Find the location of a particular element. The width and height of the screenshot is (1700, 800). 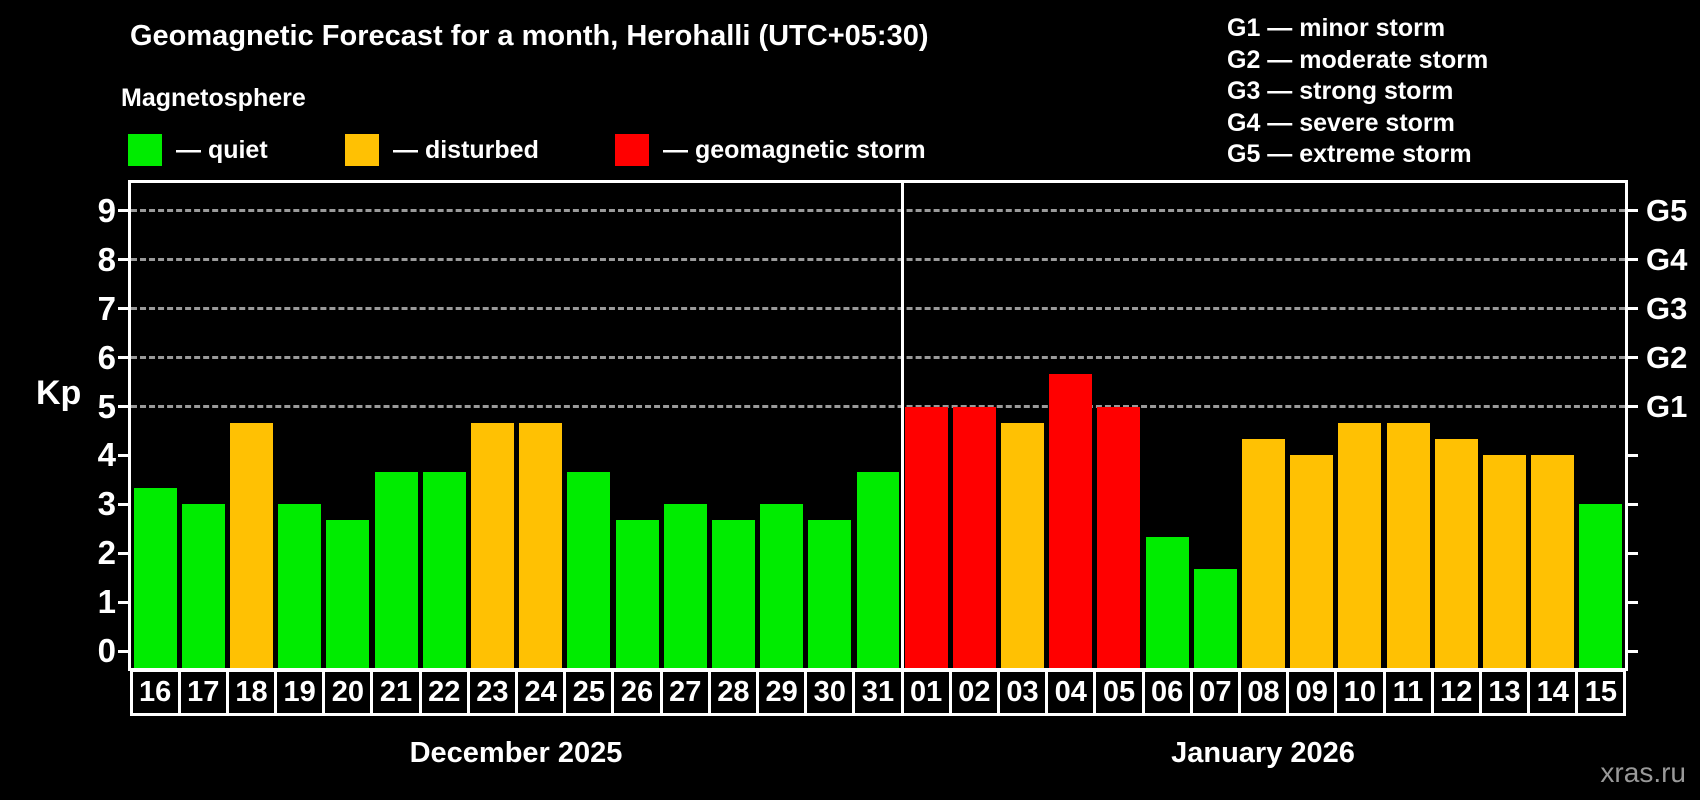

day-cell-29: 29 is located at coordinates (782, 692).